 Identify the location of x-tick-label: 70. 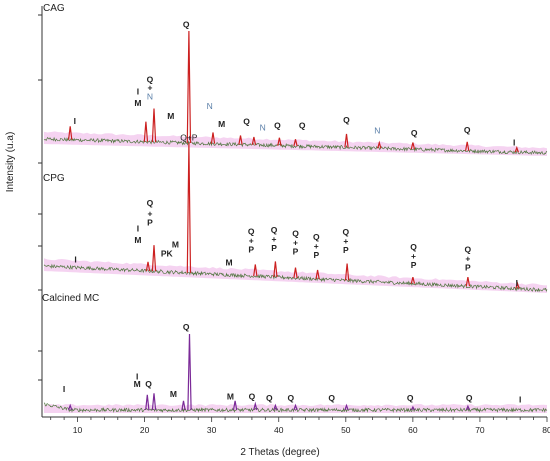
(480, 430).